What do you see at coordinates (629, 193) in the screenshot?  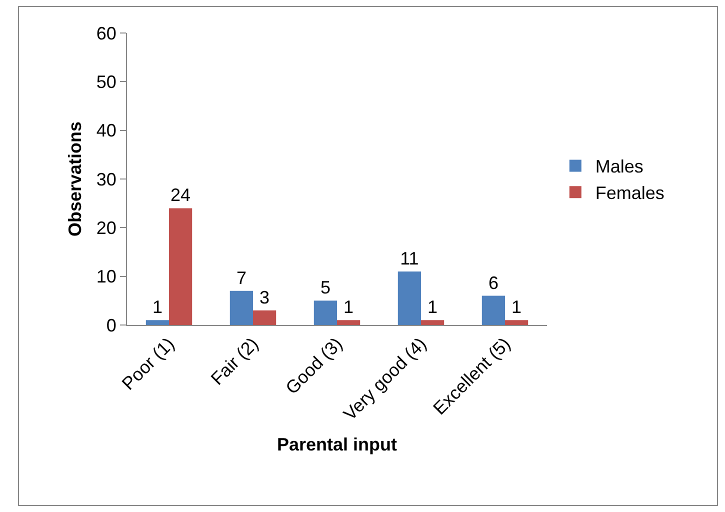 I see `legend-label: Females` at bounding box center [629, 193].